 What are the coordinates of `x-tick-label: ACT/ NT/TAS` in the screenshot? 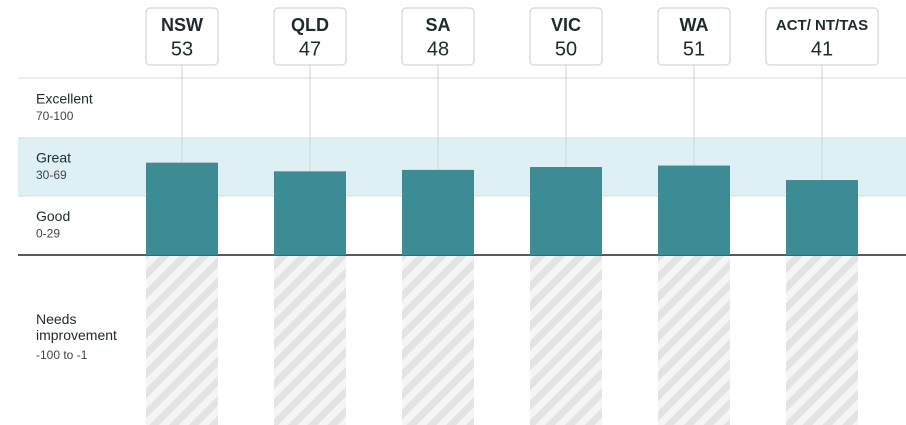 It's located at (822, 25).